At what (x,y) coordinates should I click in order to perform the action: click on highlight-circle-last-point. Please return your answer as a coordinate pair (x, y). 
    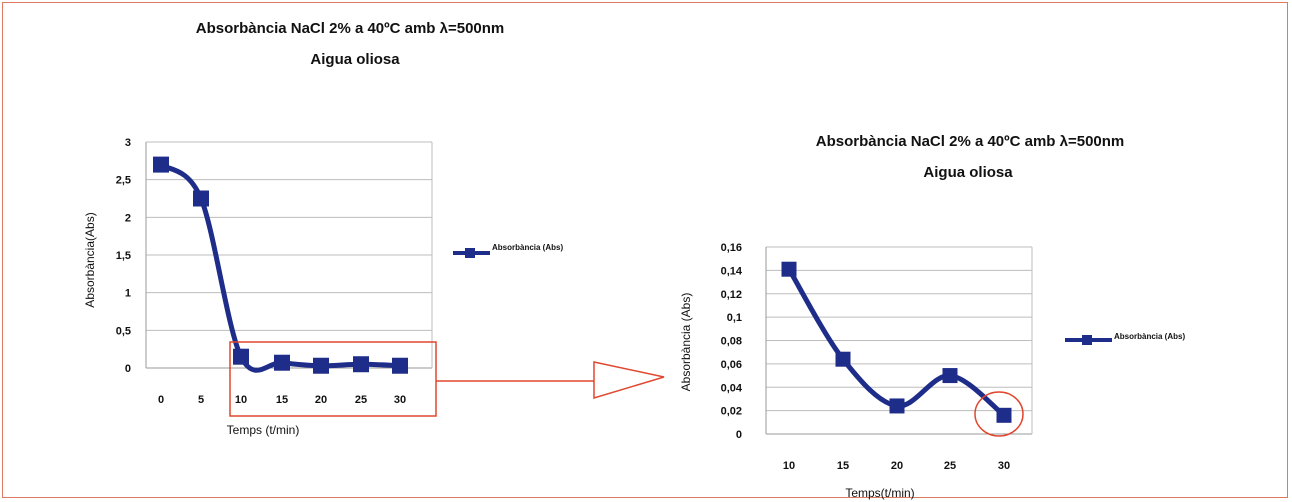
    Looking at the image, I should click on (999, 414).